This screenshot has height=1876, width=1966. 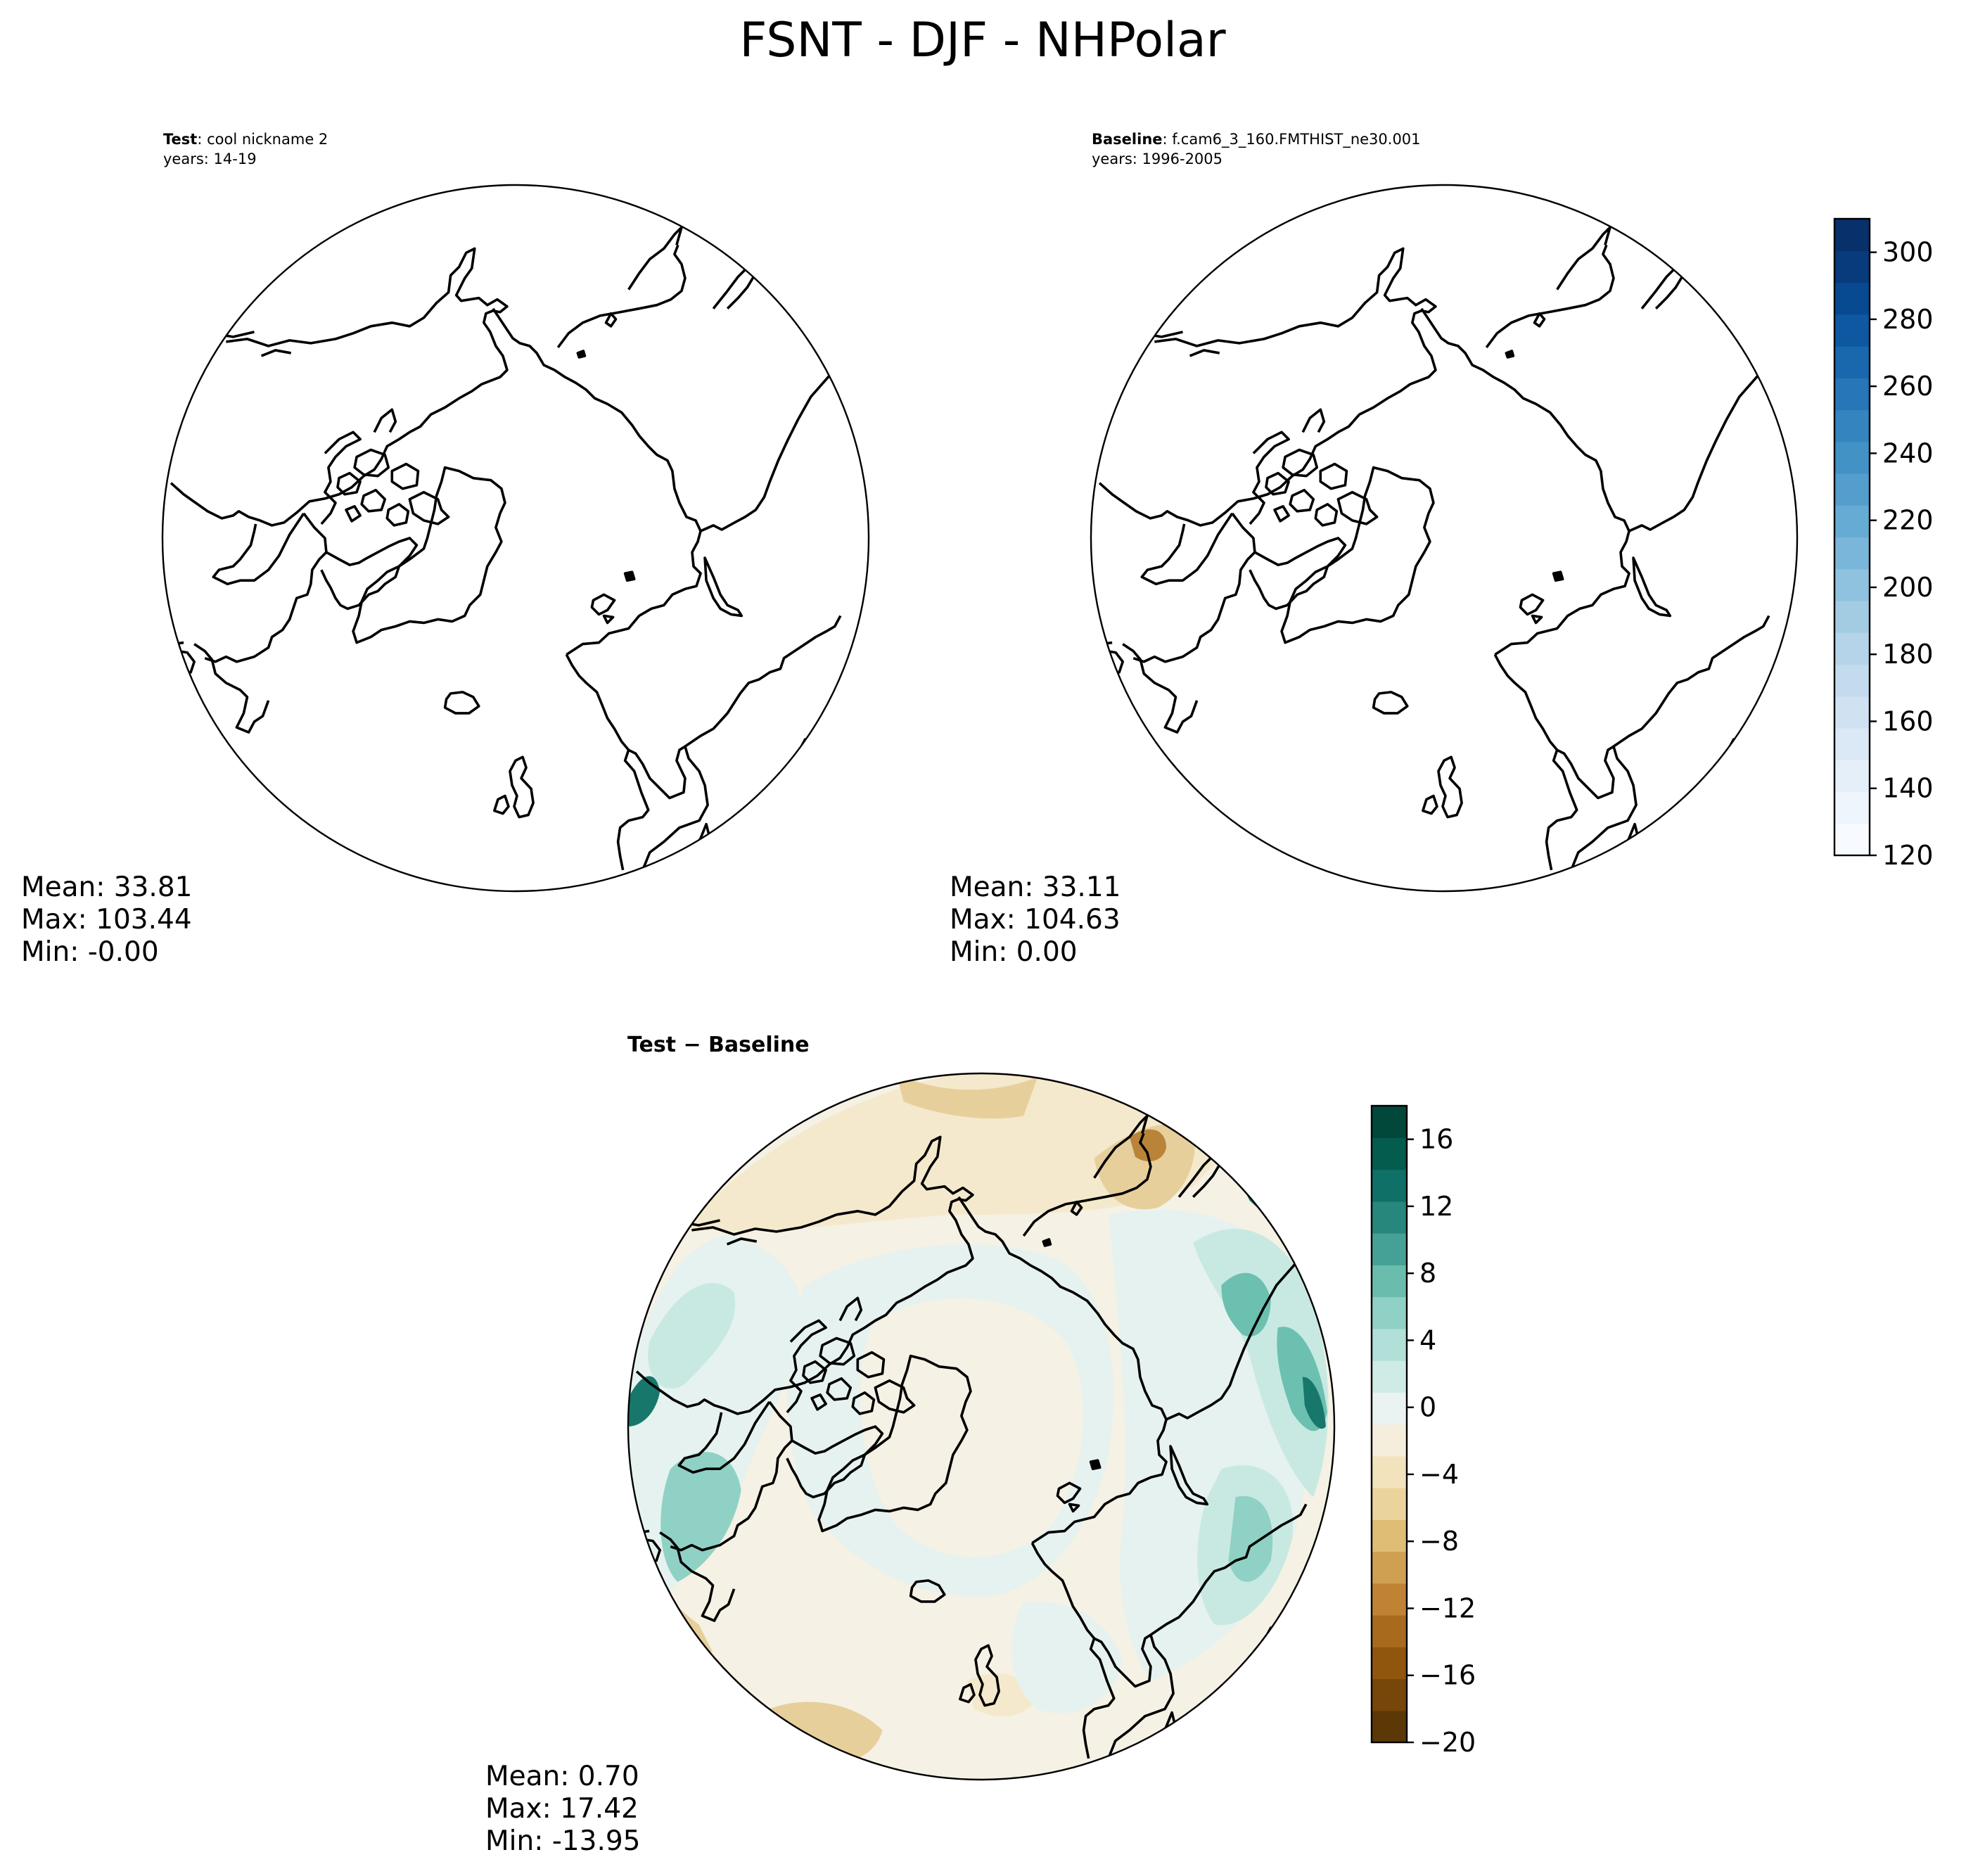 What do you see at coordinates (1427, 1273) in the screenshot?
I see `colorbar-diff-tick-label: 8` at bounding box center [1427, 1273].